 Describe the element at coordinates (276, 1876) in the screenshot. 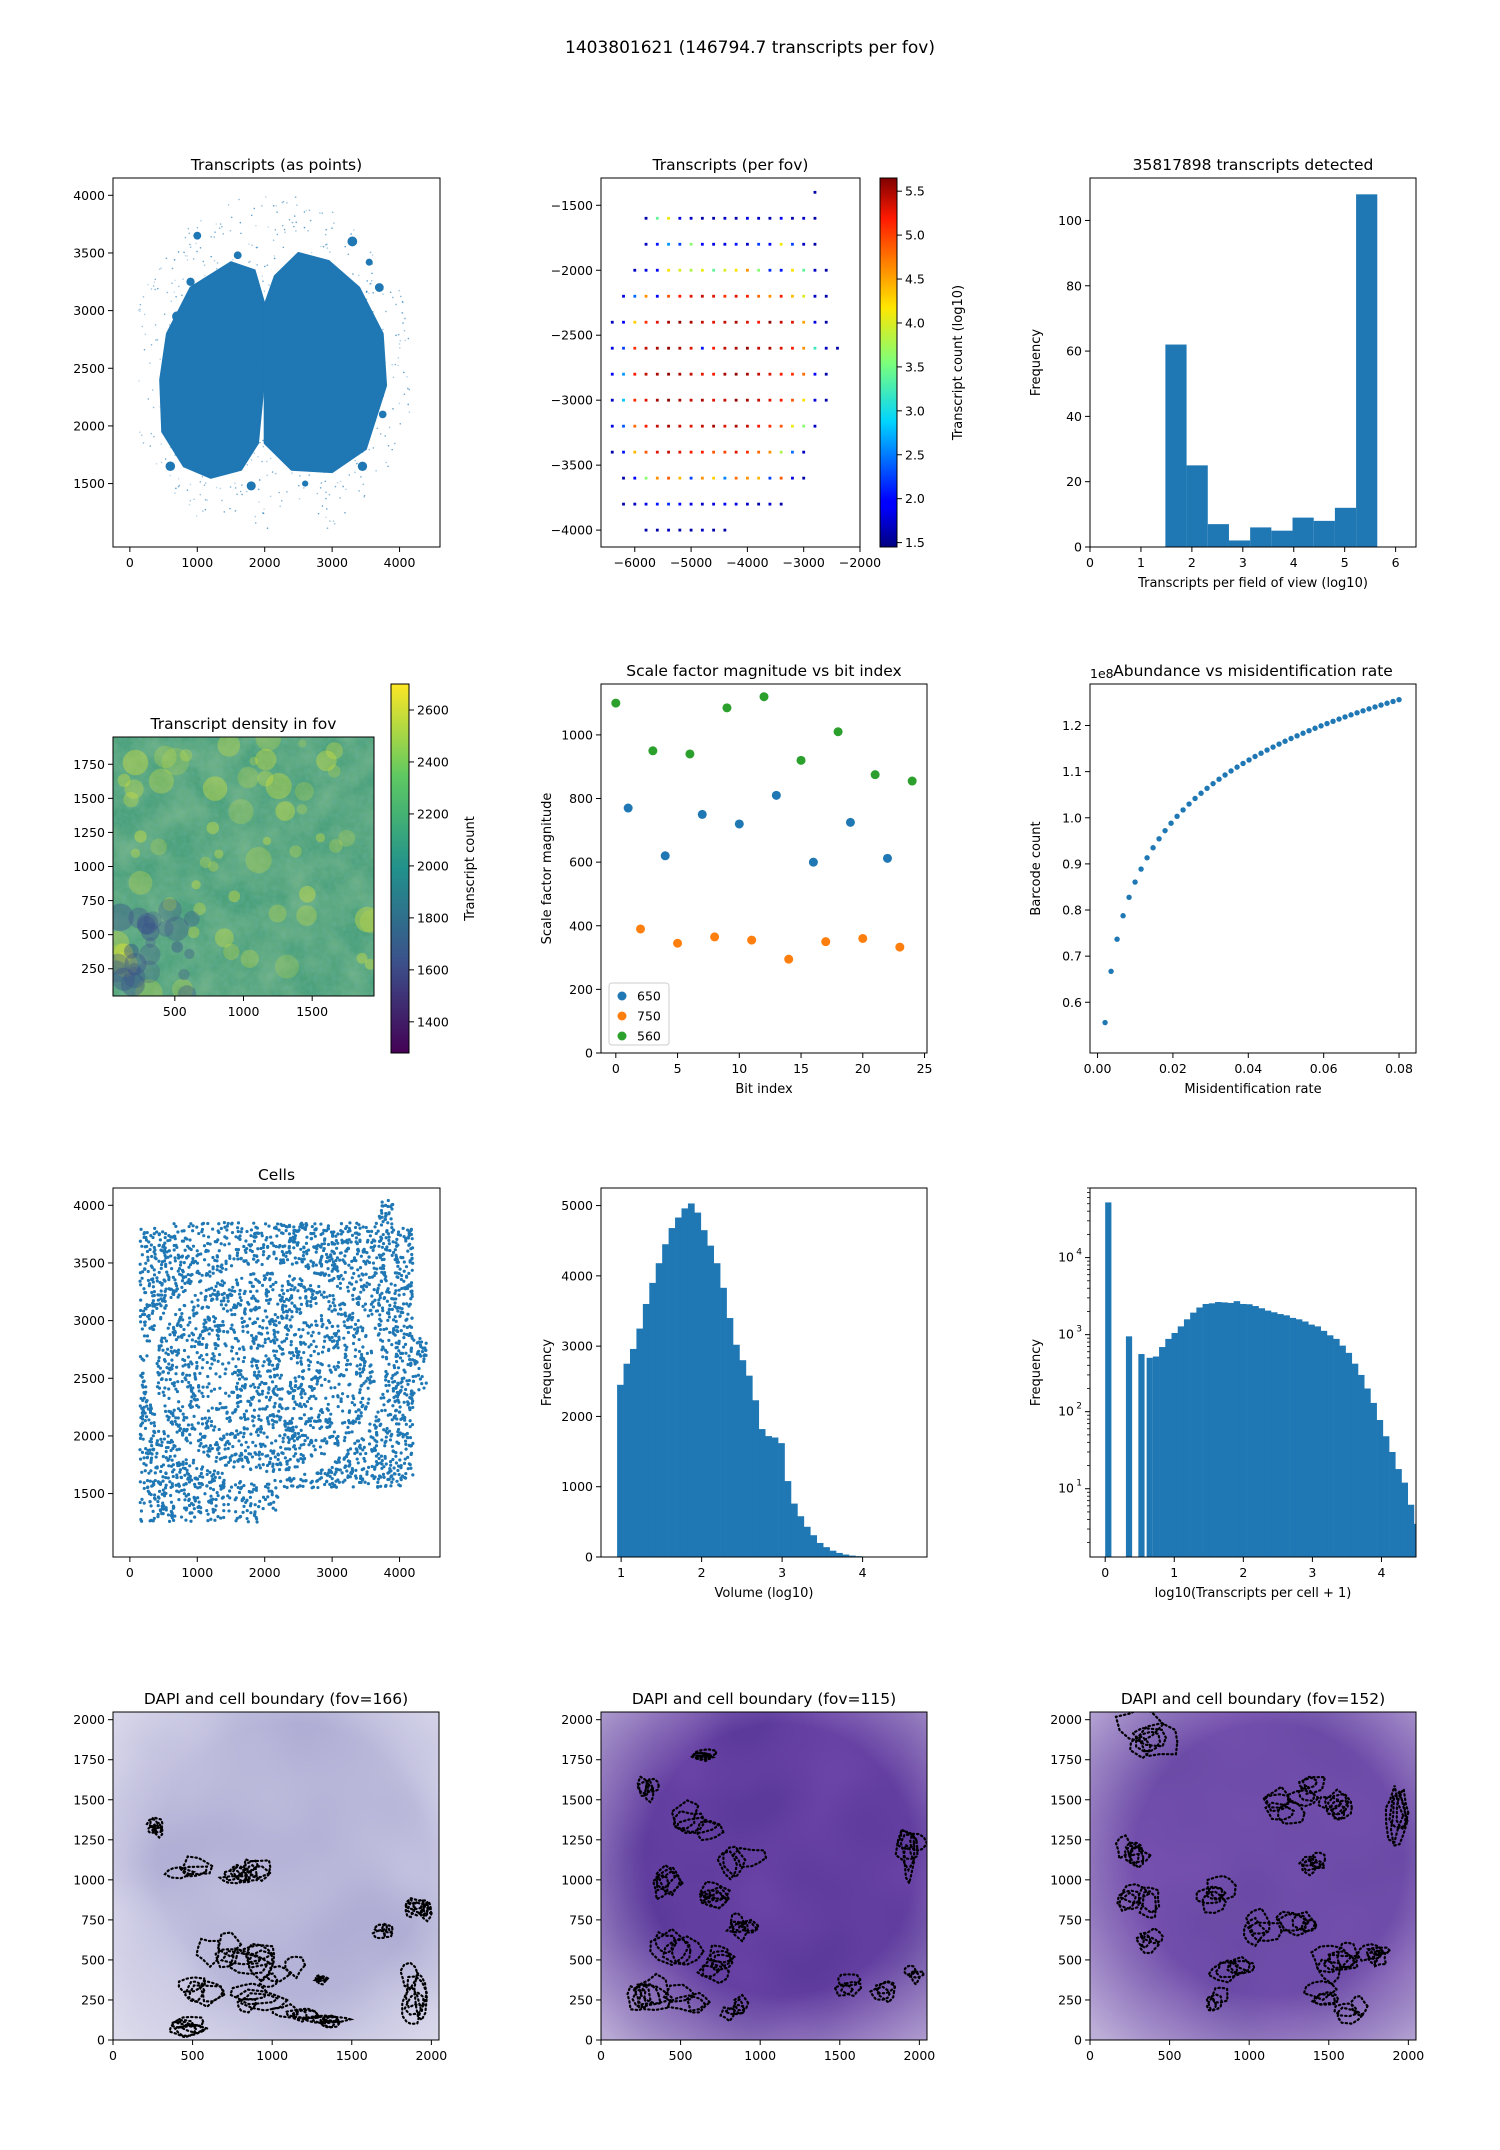

I see `dapi-vignette` at that location.